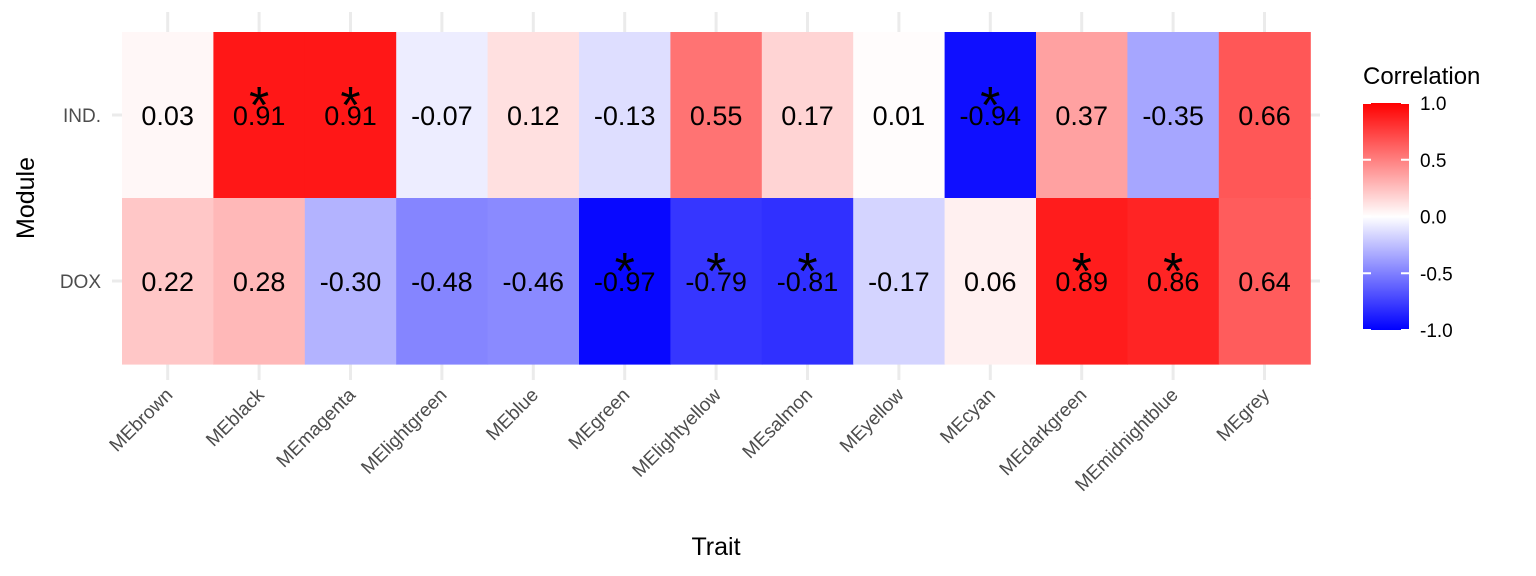 This screenshot has height=576, width=1536. Describe the element at coordinates (142, 421) in the screenshot. I see `x-tick-label: MEbrown` at that location.